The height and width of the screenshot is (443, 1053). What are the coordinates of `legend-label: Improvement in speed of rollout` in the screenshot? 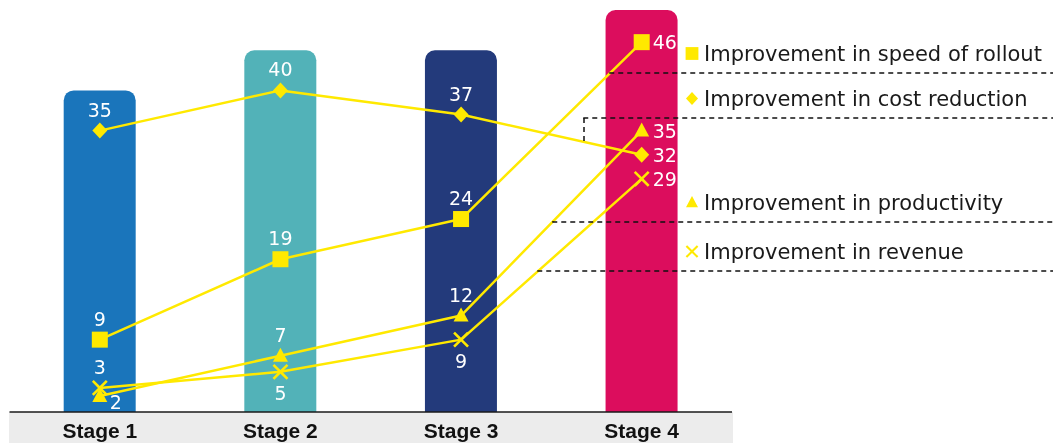 It's located at (873, 54).